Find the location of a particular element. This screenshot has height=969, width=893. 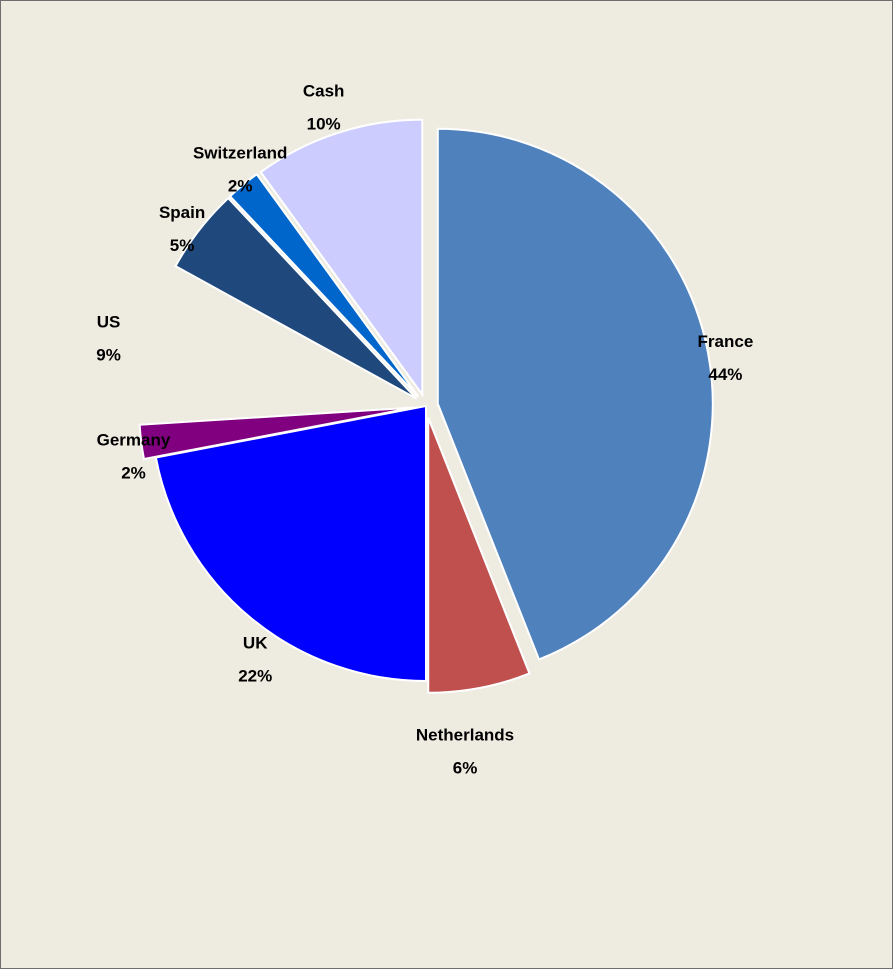

label-value-france: 44% is located at coordinates (725, 374).